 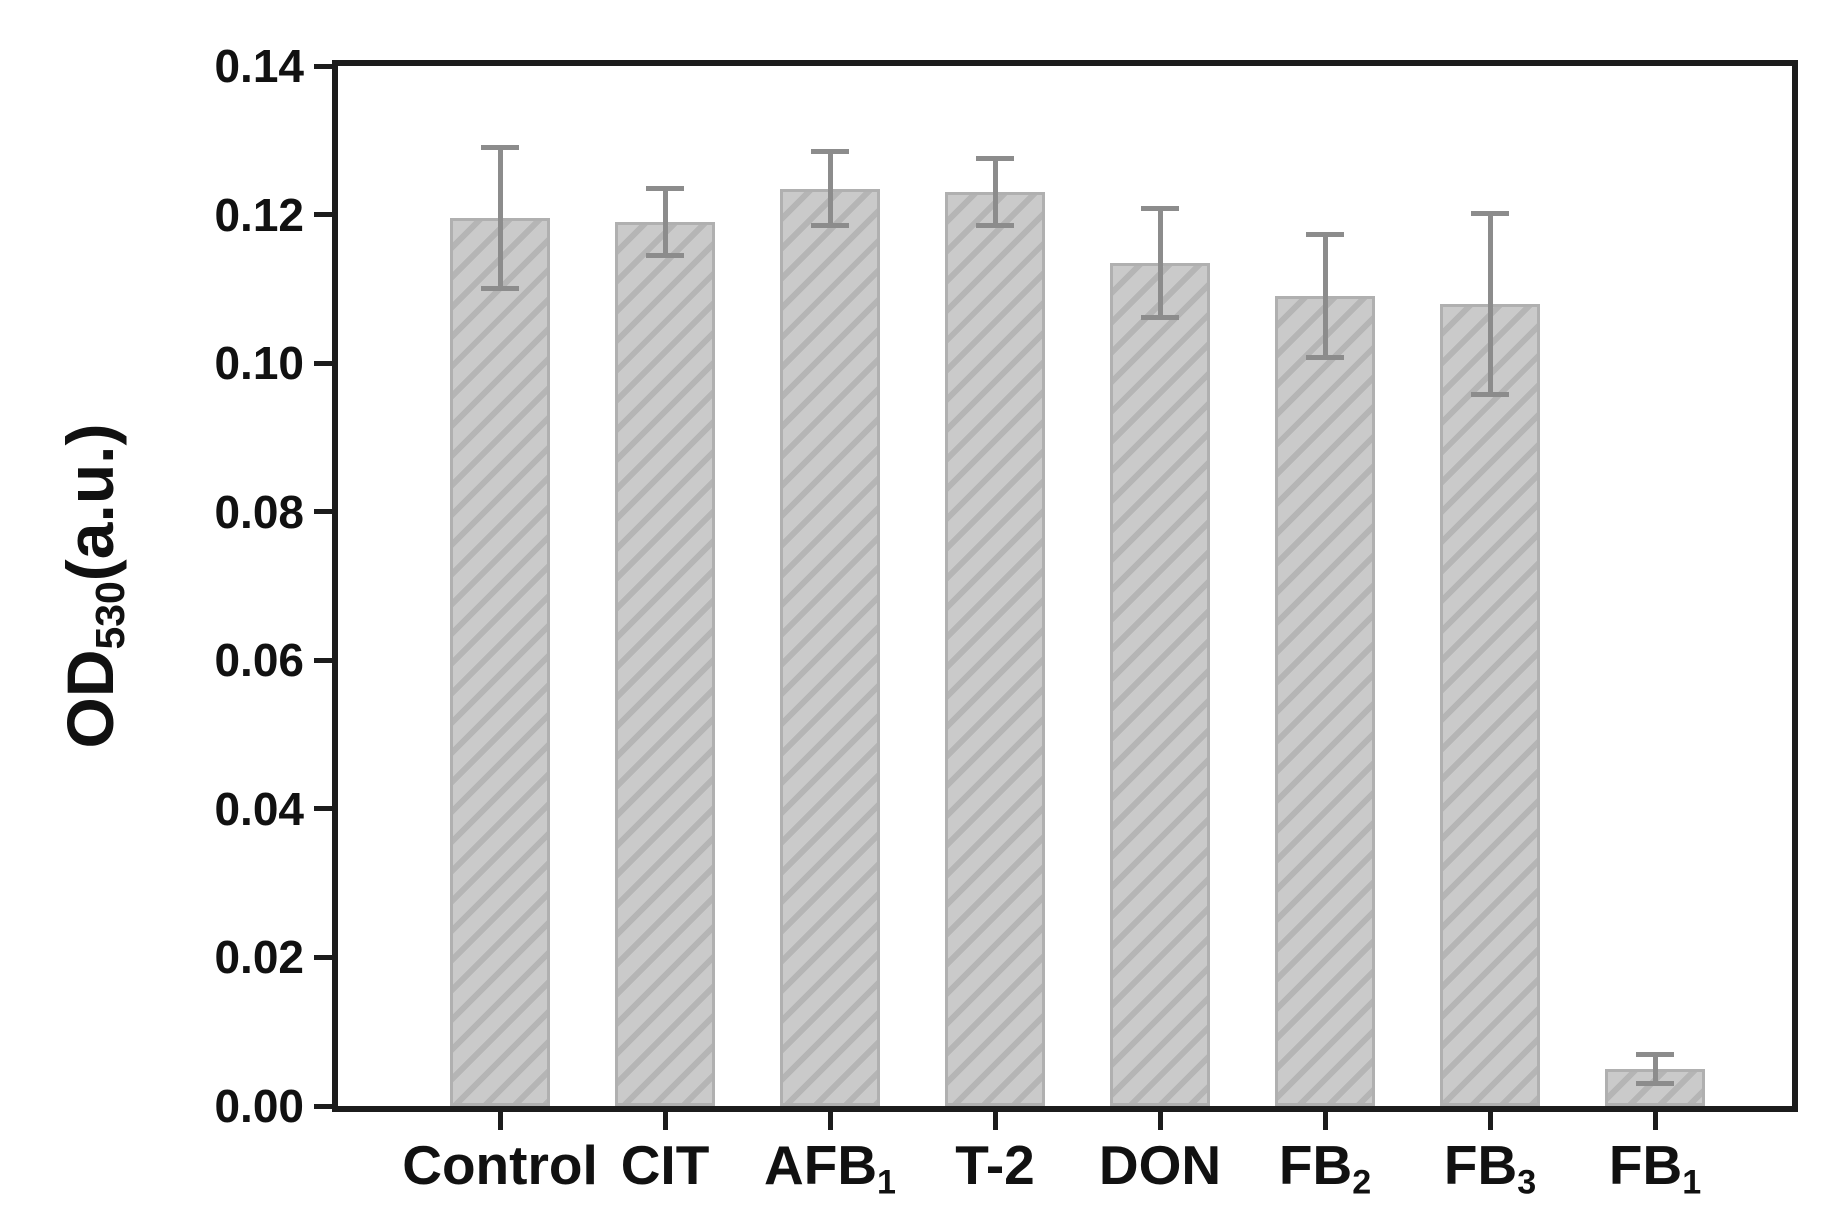 What do you see at coordinates (259, 1106) in the screenshot?
I see `y-tick-label: 0.00` at bounding box center [259, 1106].